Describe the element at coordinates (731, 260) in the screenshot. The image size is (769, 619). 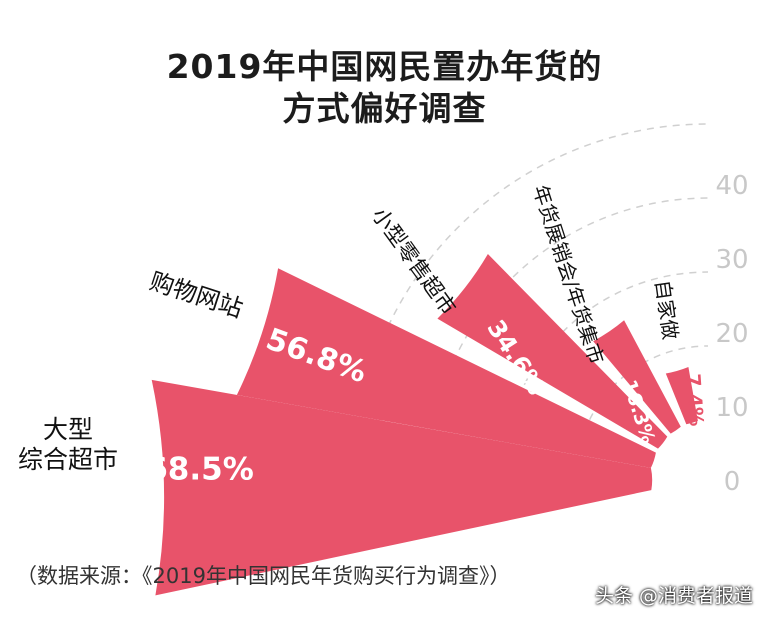
I see `radial-tick-label-30: 30` at that location.